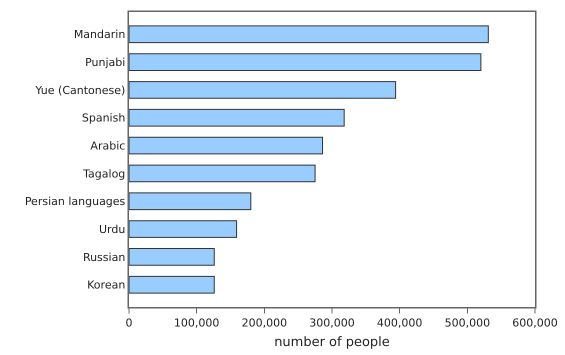  What do you see at coordinates (112, 229) in the screenshot?
I see `y-tick-label: Urdu` at bounding box center [112, 229].